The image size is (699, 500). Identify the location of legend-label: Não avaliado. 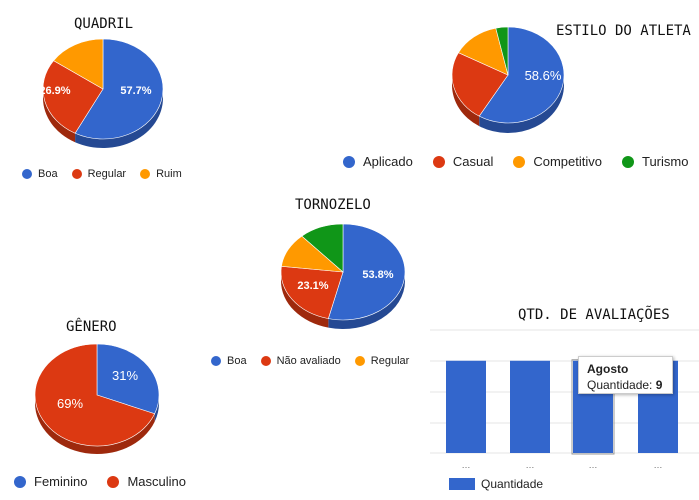
(308, 361).